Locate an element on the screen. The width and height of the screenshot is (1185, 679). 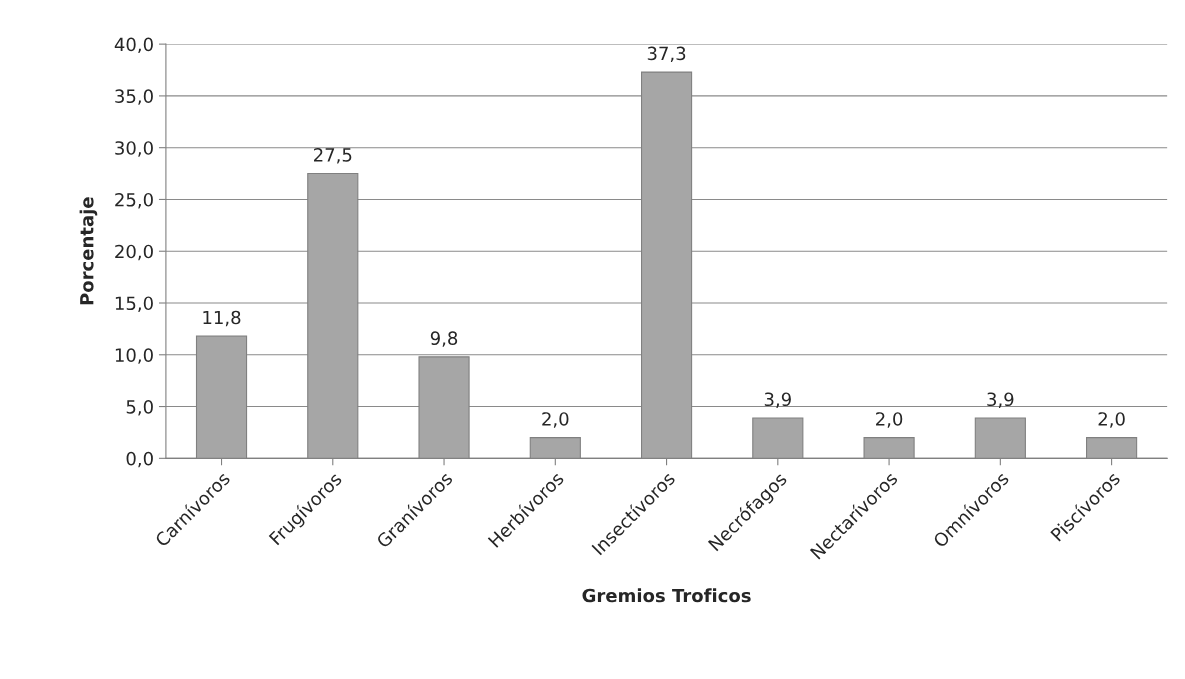
y-tick-label: 0,0 is located at coordinates (139, 459).